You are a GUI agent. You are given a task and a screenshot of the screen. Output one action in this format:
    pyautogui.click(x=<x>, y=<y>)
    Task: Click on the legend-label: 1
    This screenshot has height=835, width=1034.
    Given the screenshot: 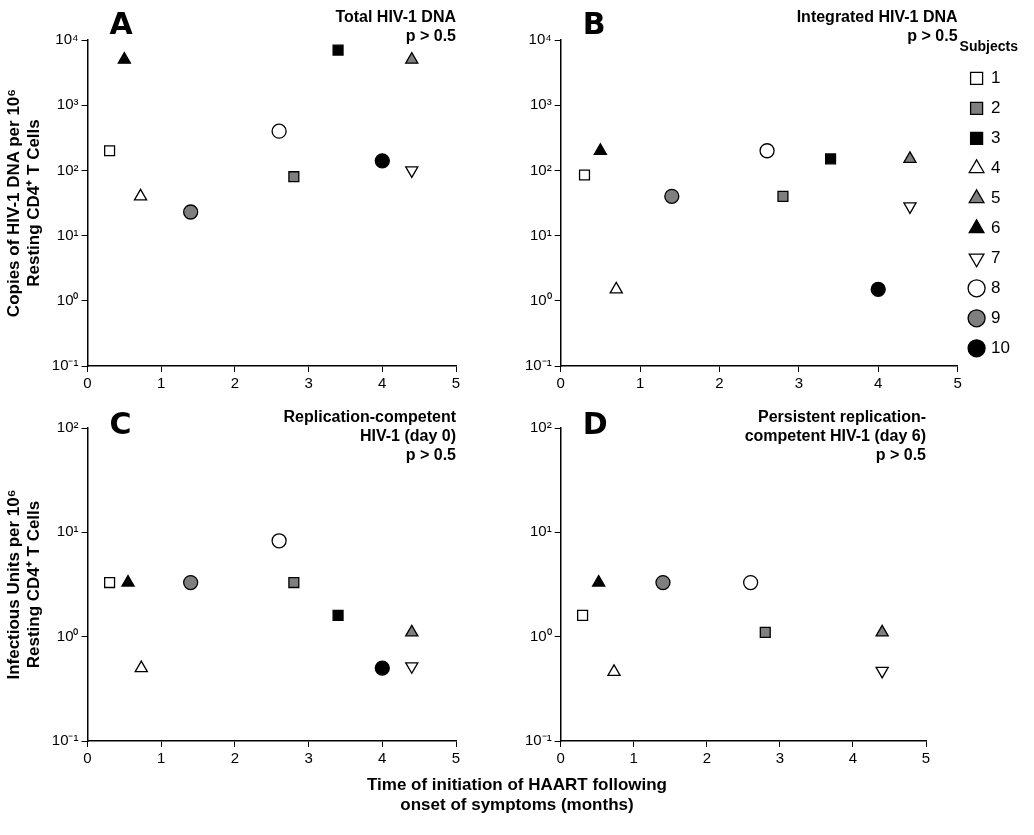 What is the action you would take?
    pyautogui.click(x=996, y=77)
    